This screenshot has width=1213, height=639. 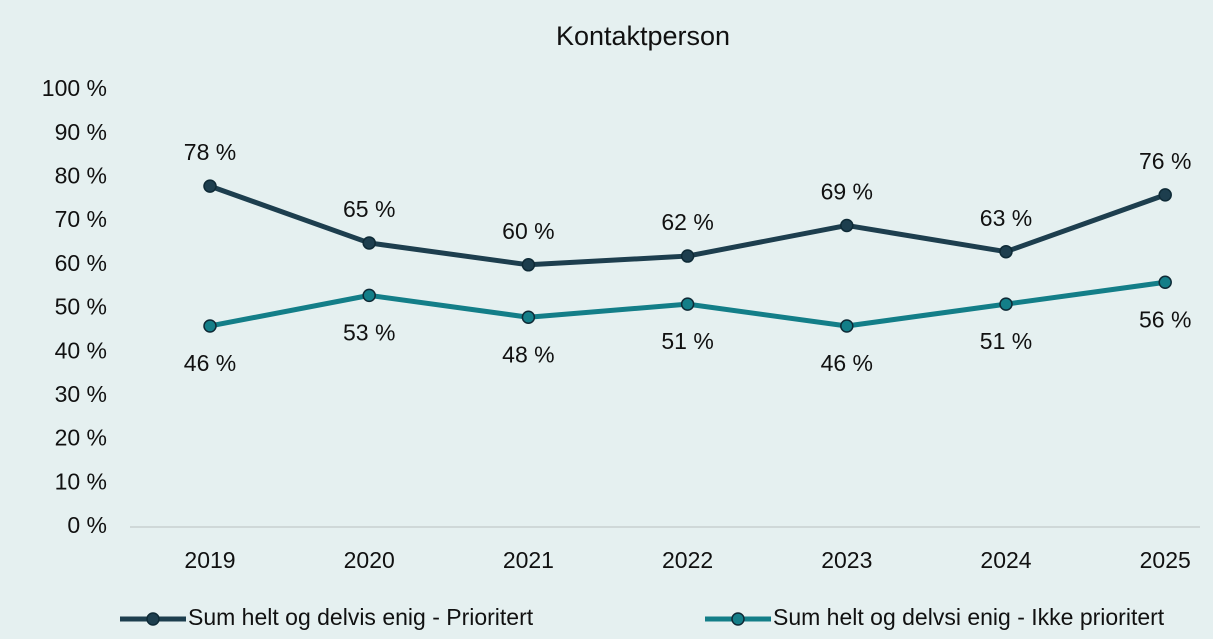 What do you see at coordinates (1005, 560) in the screenshot?
I see `x-tick-label: 2024` at bounding box center [1005, 560].